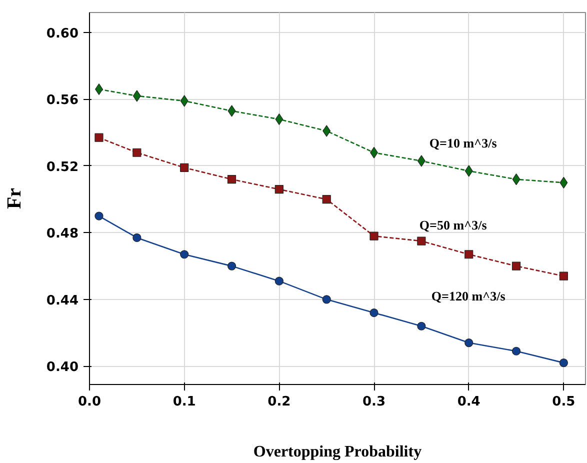  What do you see at coordinates (337, 452) in the screenshot?
I see `x-axis-title: Overtopping Probability` at bounding box center [337, 452].